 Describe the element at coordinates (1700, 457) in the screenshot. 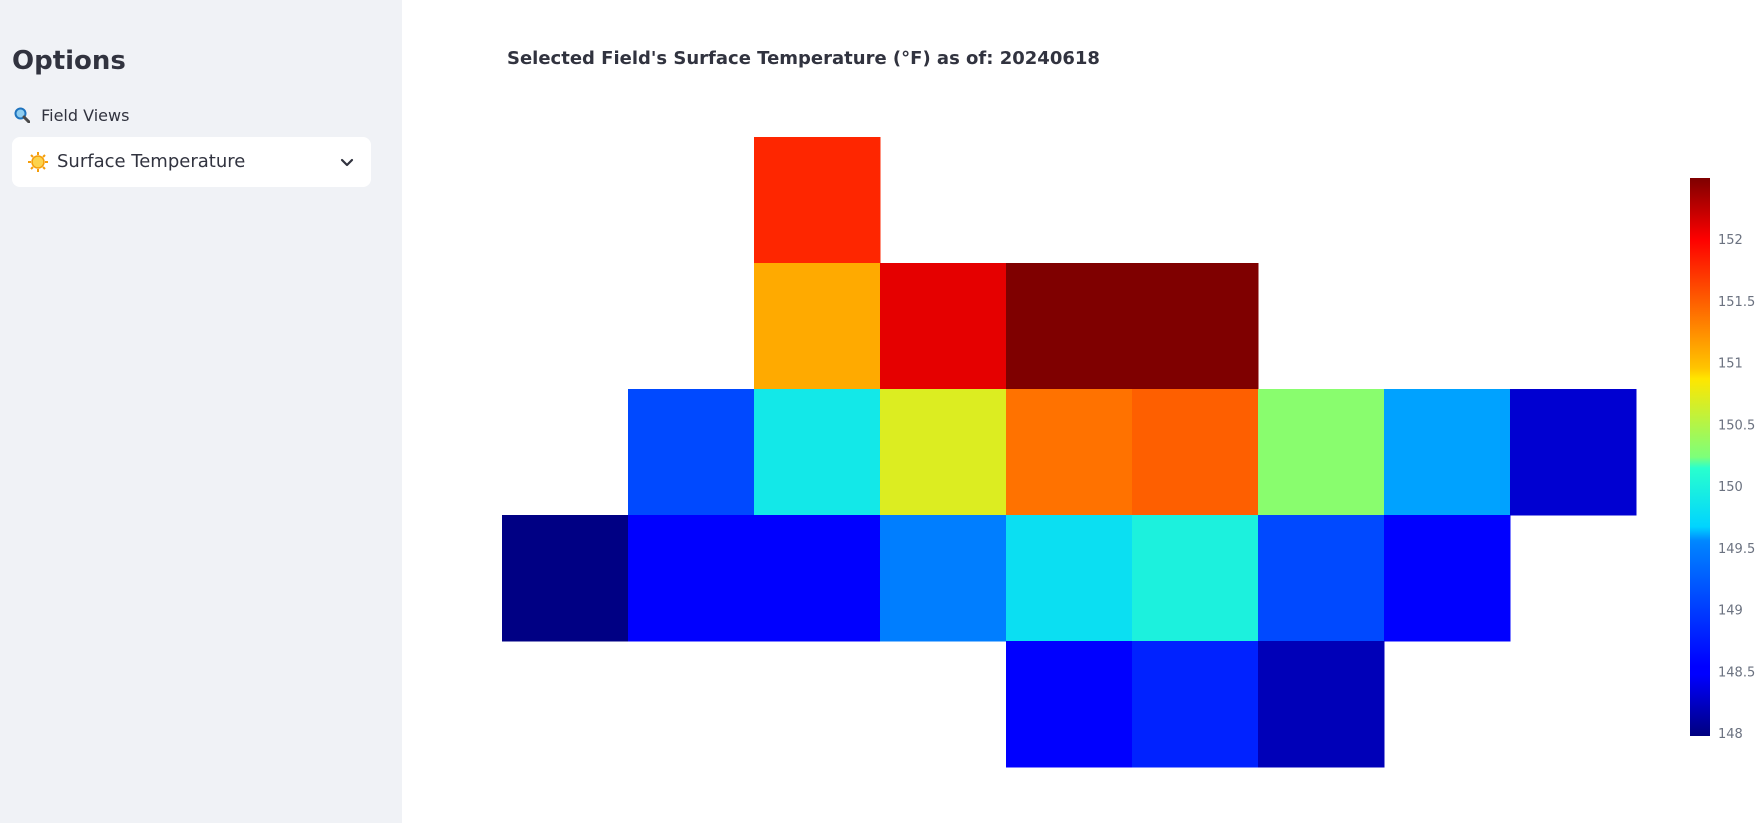

I see `colorbar` at that location.